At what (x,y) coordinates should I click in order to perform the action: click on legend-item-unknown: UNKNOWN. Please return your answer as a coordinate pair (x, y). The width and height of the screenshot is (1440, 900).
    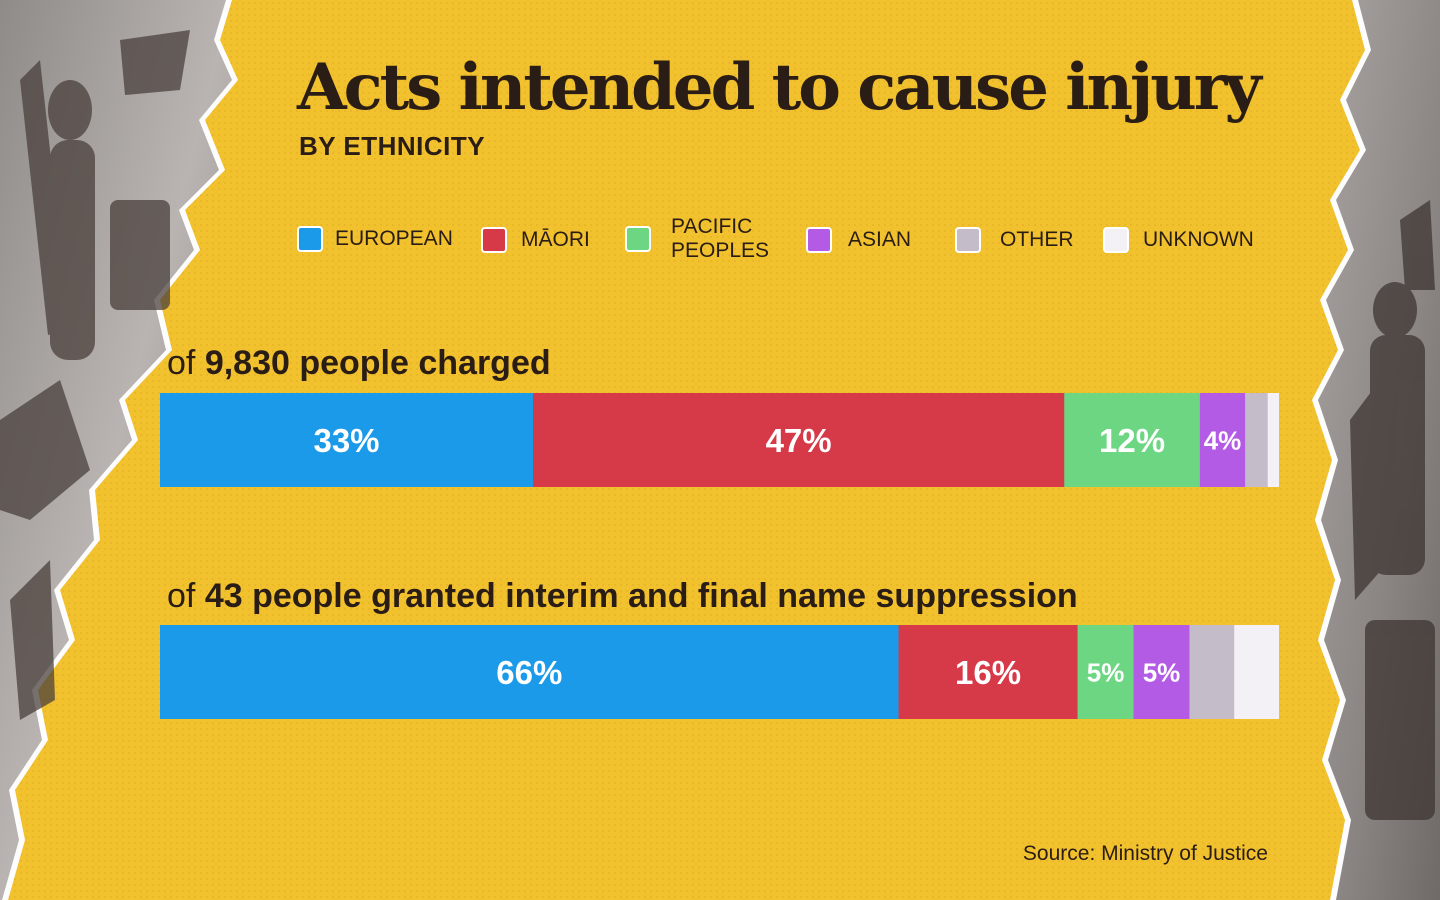
    Looking at the image, I should click on (1183, 240).